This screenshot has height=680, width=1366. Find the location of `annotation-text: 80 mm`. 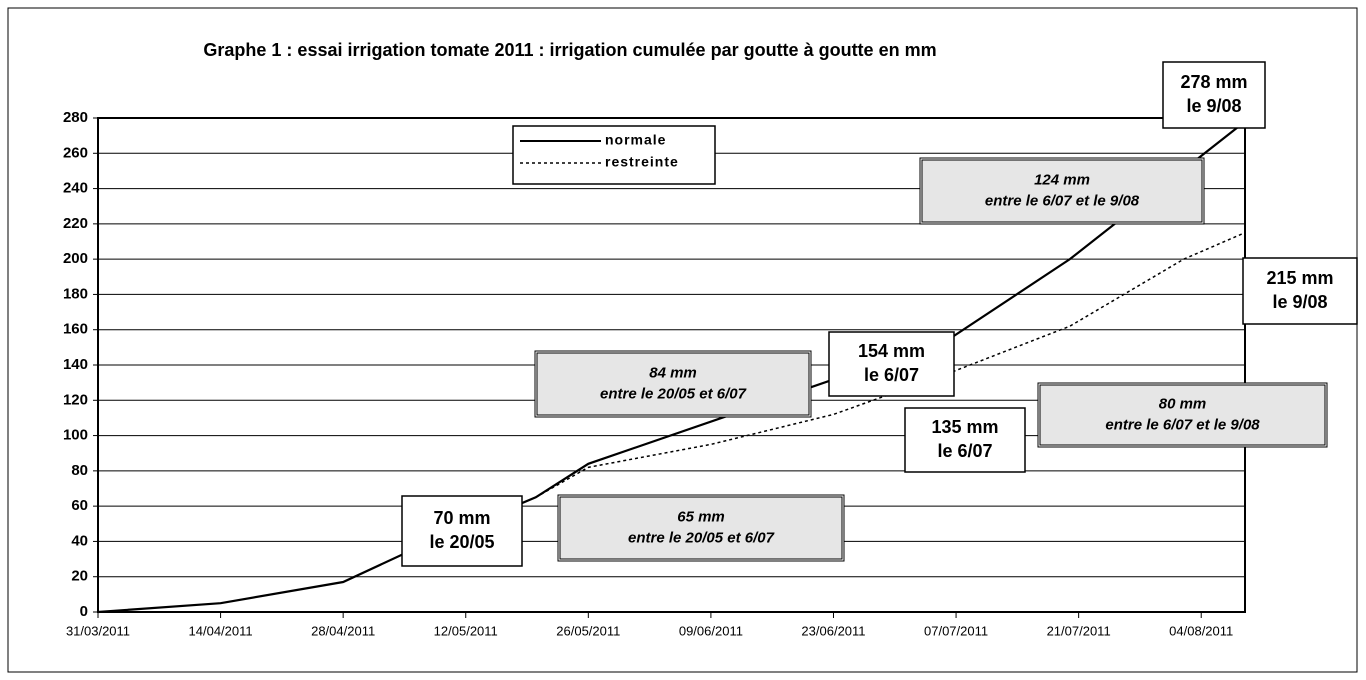

annotation-text: 80 mm is located at coordinates (1183, 403).